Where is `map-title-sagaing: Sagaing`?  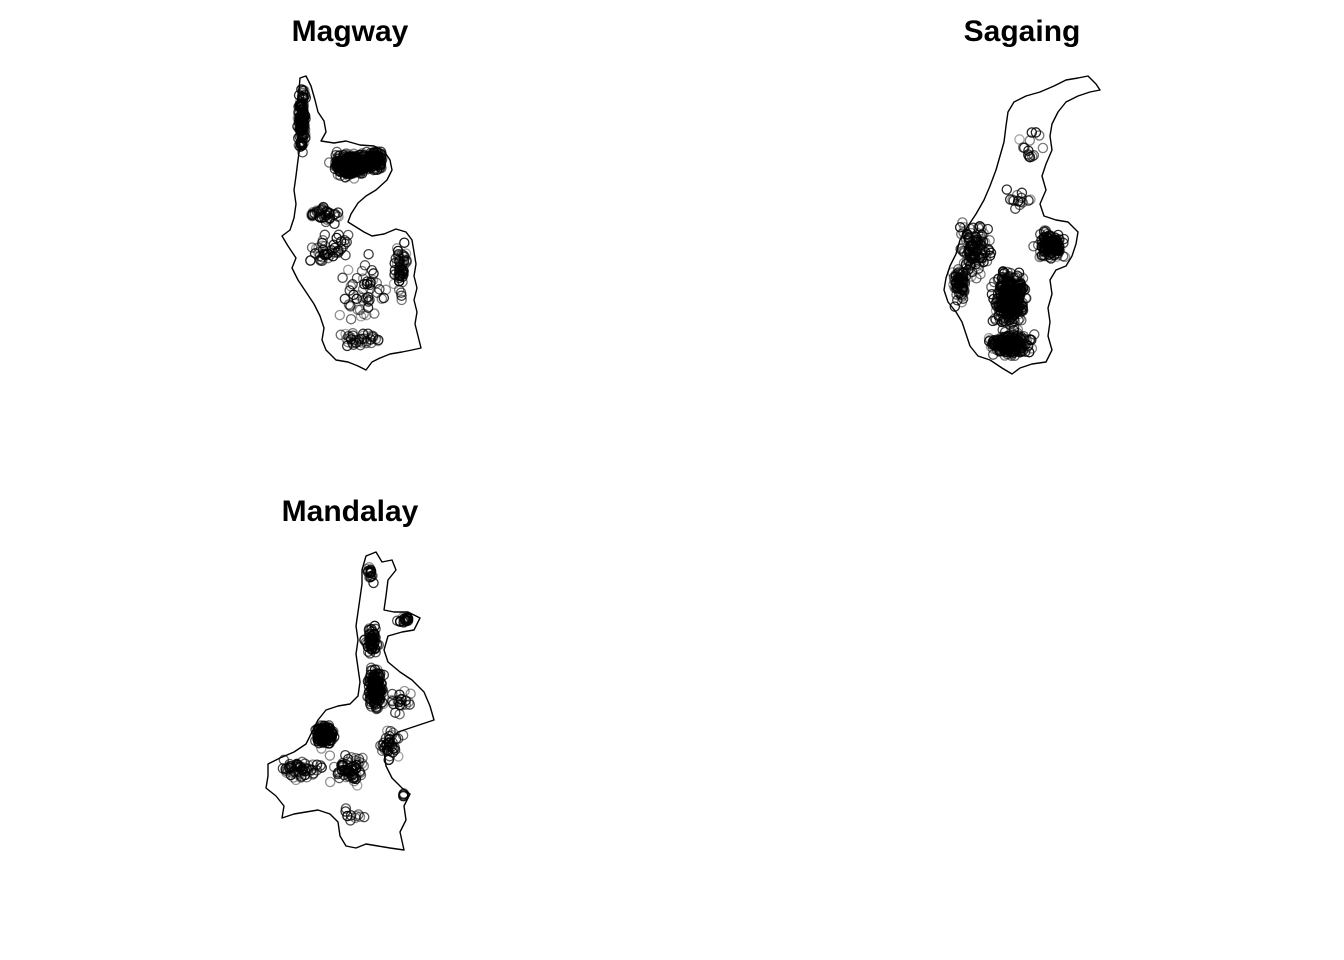
map-title-sagaing: Sagaing is located at coordinates (1022, 31).